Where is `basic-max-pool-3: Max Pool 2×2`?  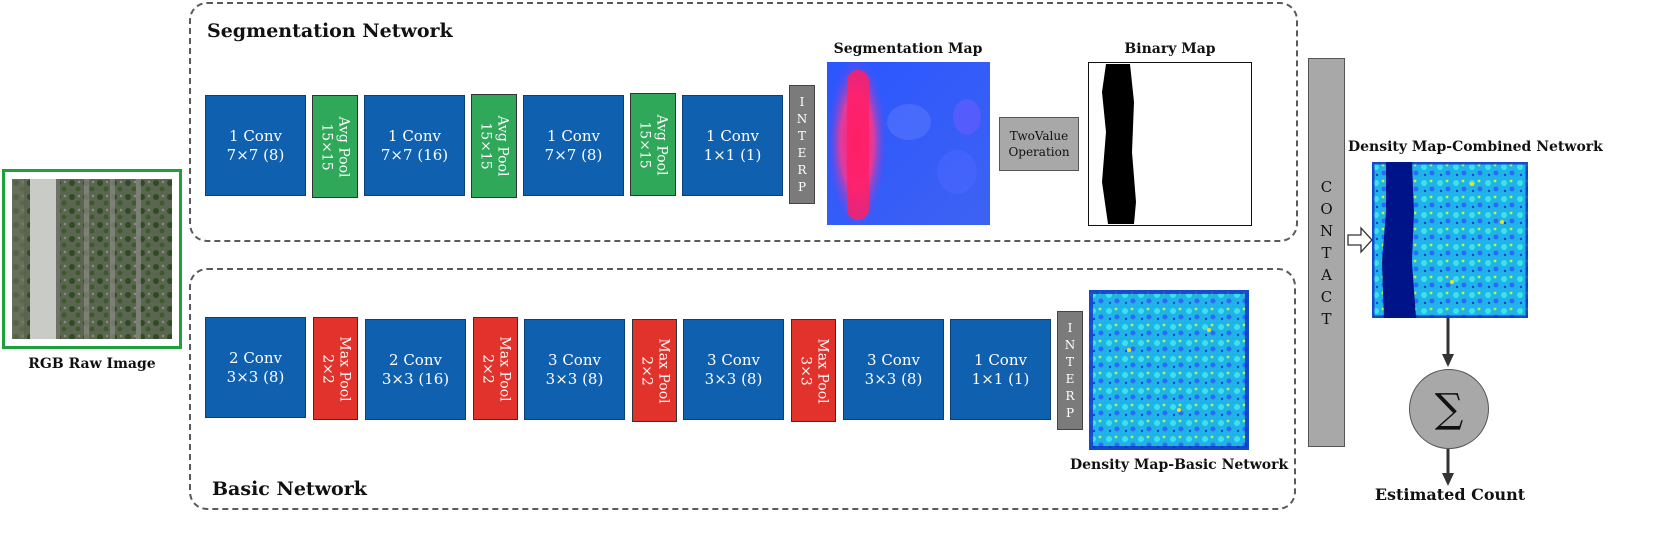
basic-max-pool-3: Max Pool 2×2 is located at coordinates (654, 370).